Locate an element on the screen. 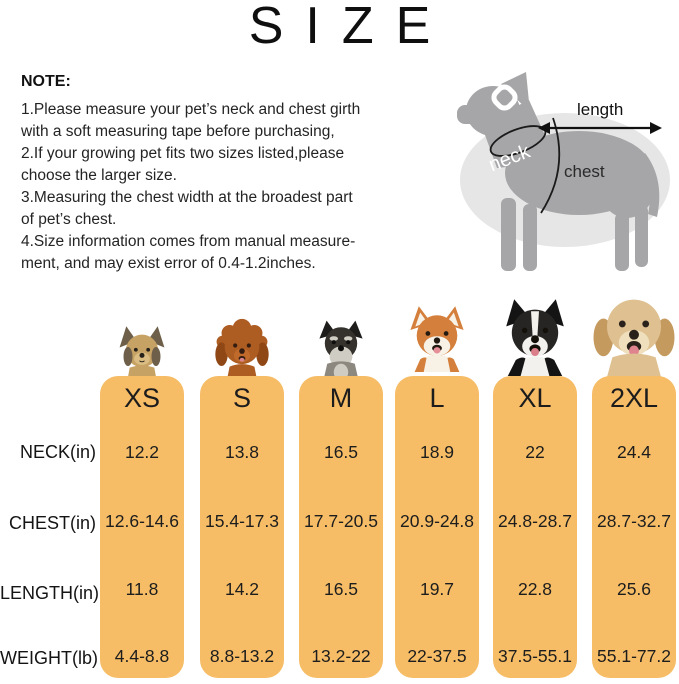 This screenshot has width=679, height=684. length-arrow-icon is located at coordinates (600, 128).